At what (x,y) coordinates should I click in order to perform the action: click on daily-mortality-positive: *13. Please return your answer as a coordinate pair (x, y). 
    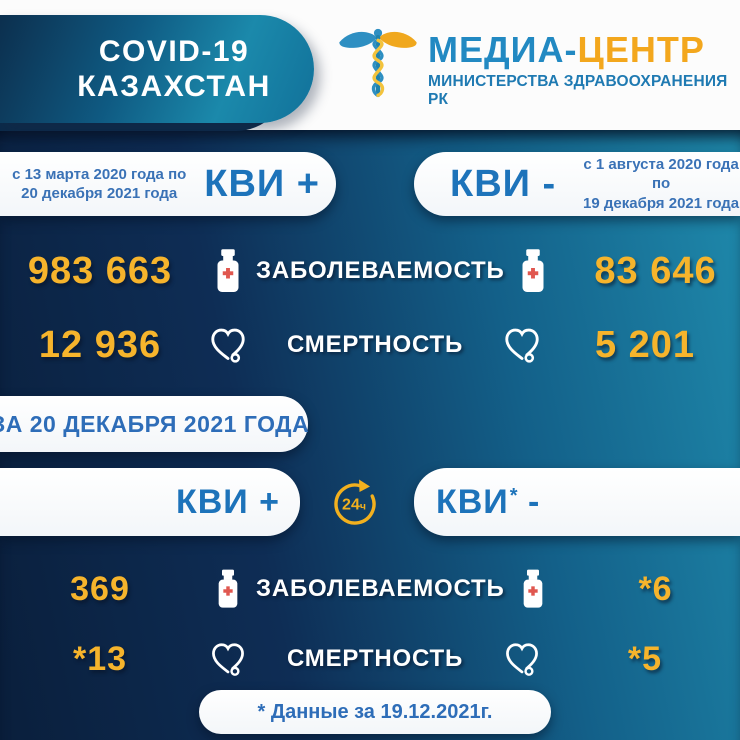
    Looking at the image, I should click on (100, 658).